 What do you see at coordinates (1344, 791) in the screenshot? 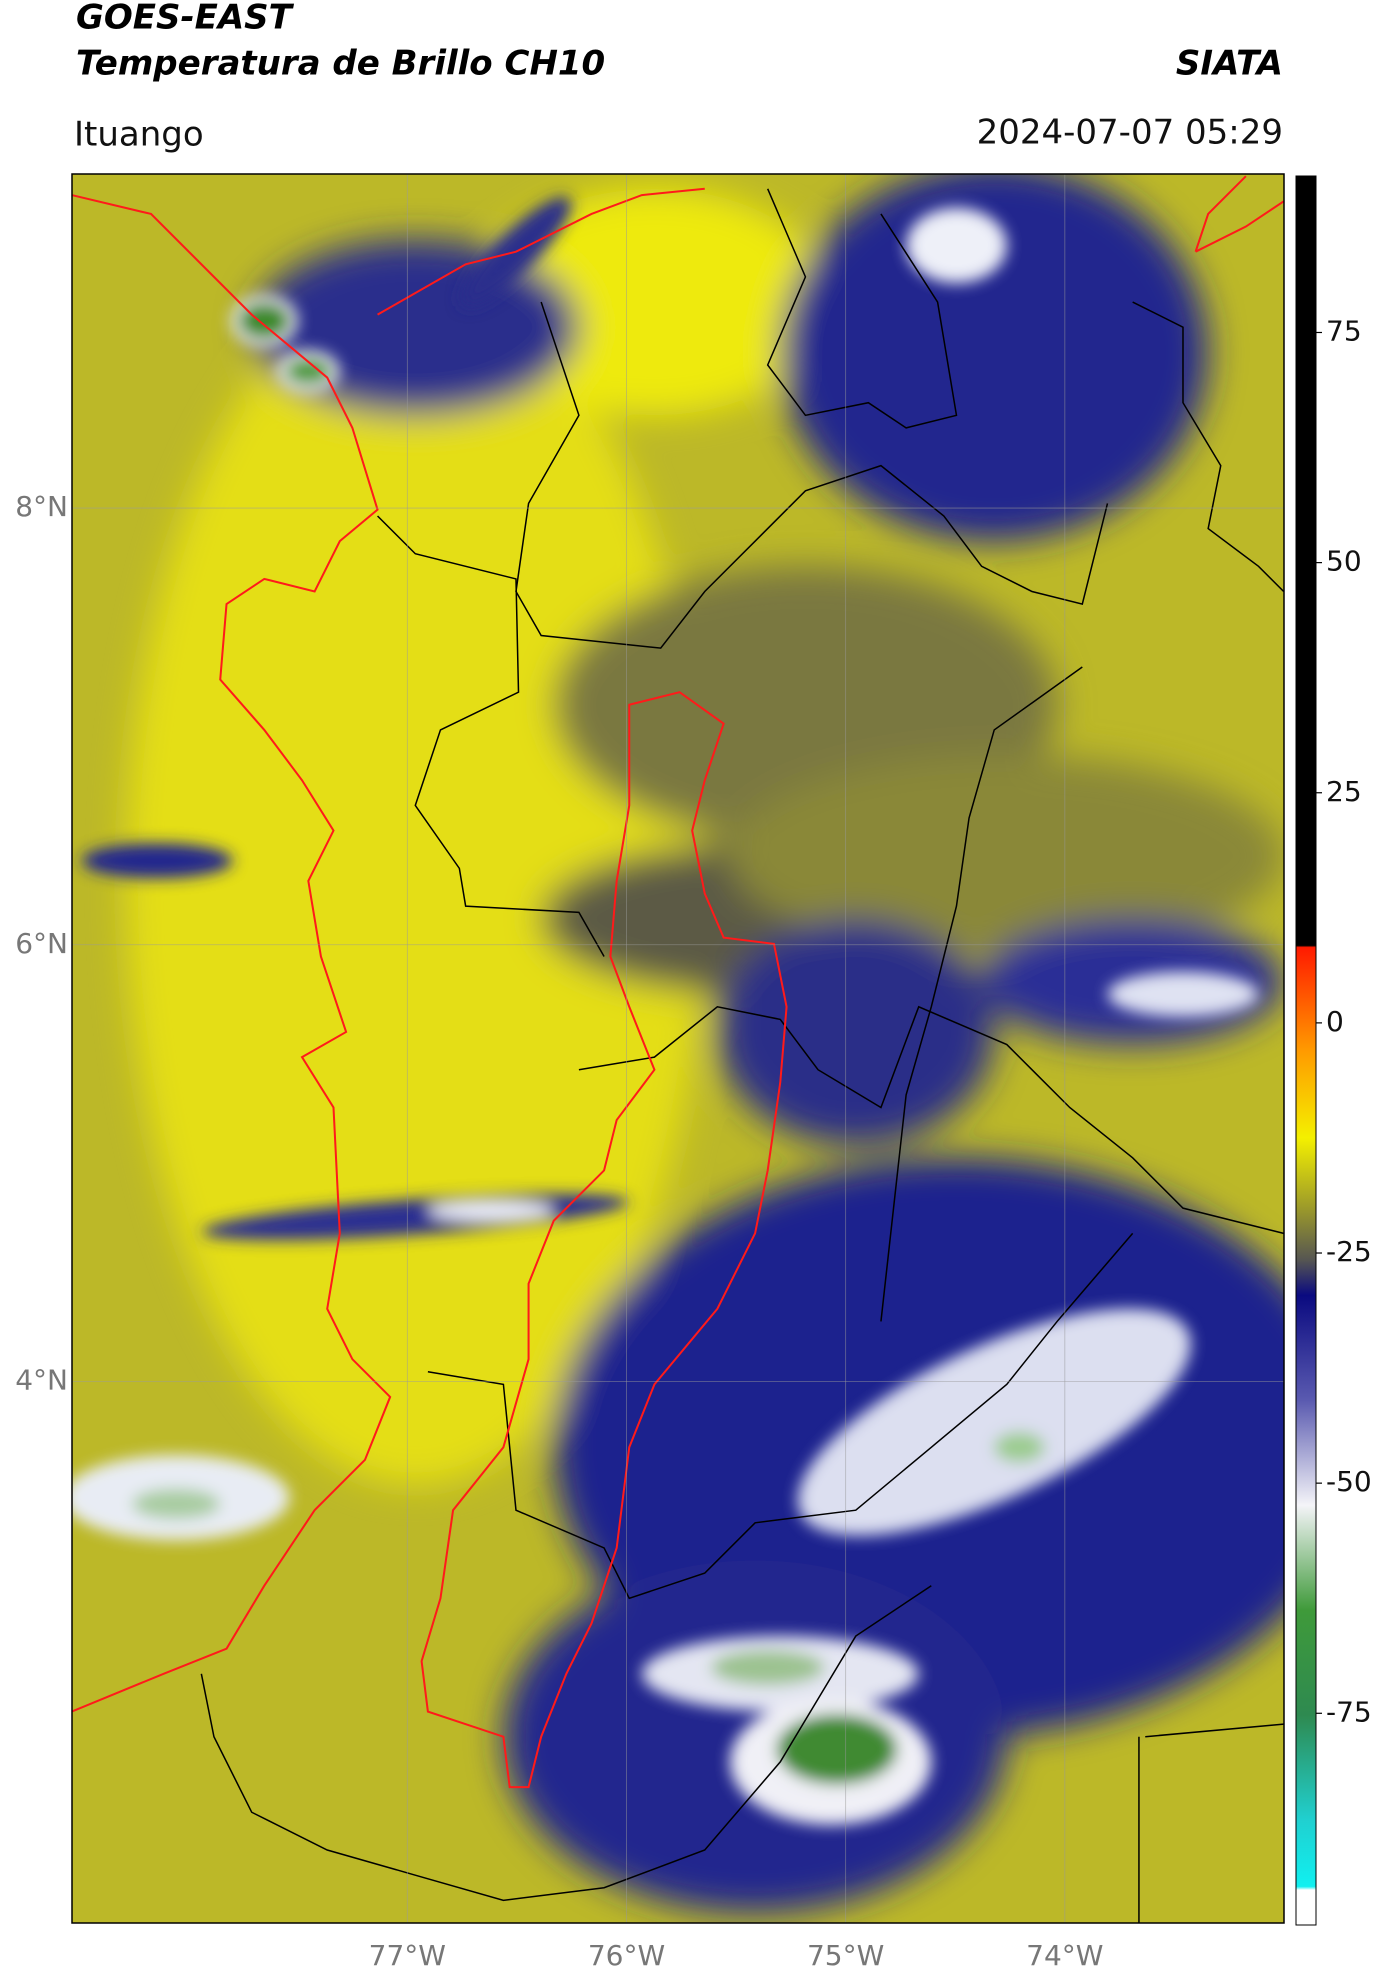
I see `colorbar-tick-label: 25` at bounding box center [1344, 791].